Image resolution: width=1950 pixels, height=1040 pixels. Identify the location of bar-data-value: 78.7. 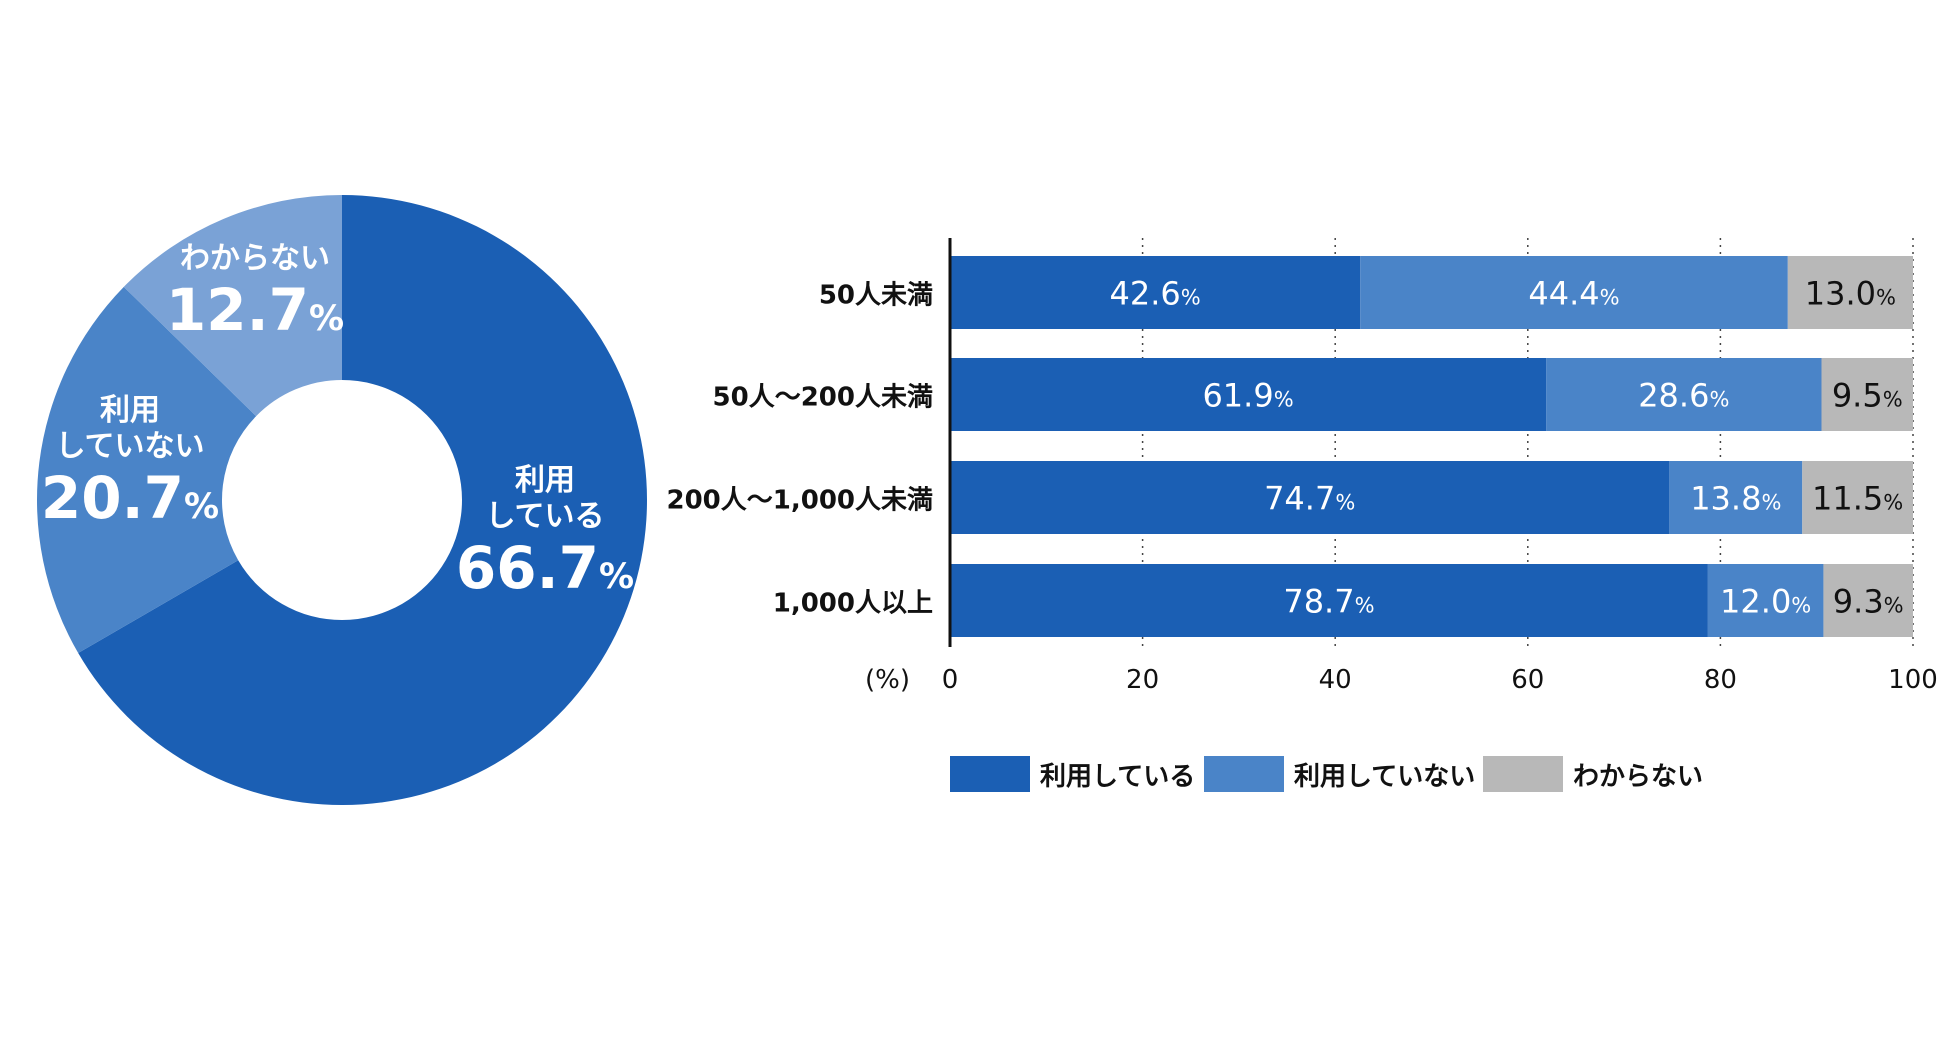
(1318, 602).